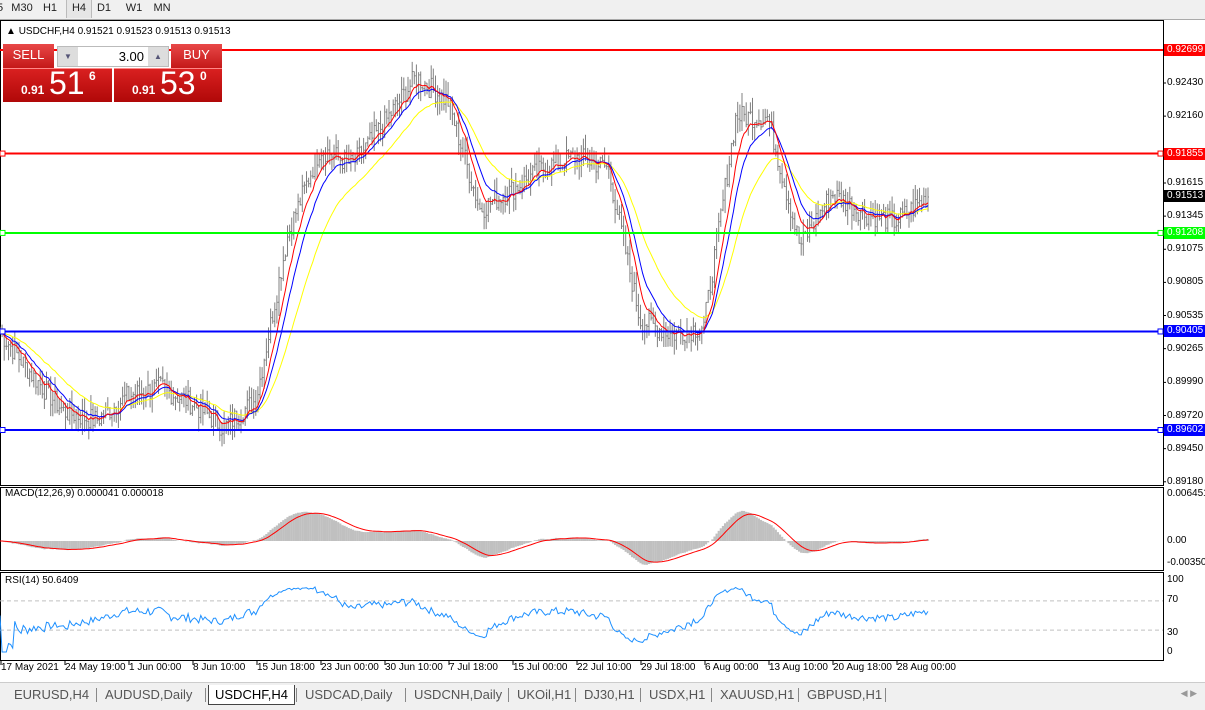 The width and height of the screenshot is (1205, 710). Describe the element at coordinates (162, 8) in the screenshot. I see `timeframe-MN: MN` at that location.